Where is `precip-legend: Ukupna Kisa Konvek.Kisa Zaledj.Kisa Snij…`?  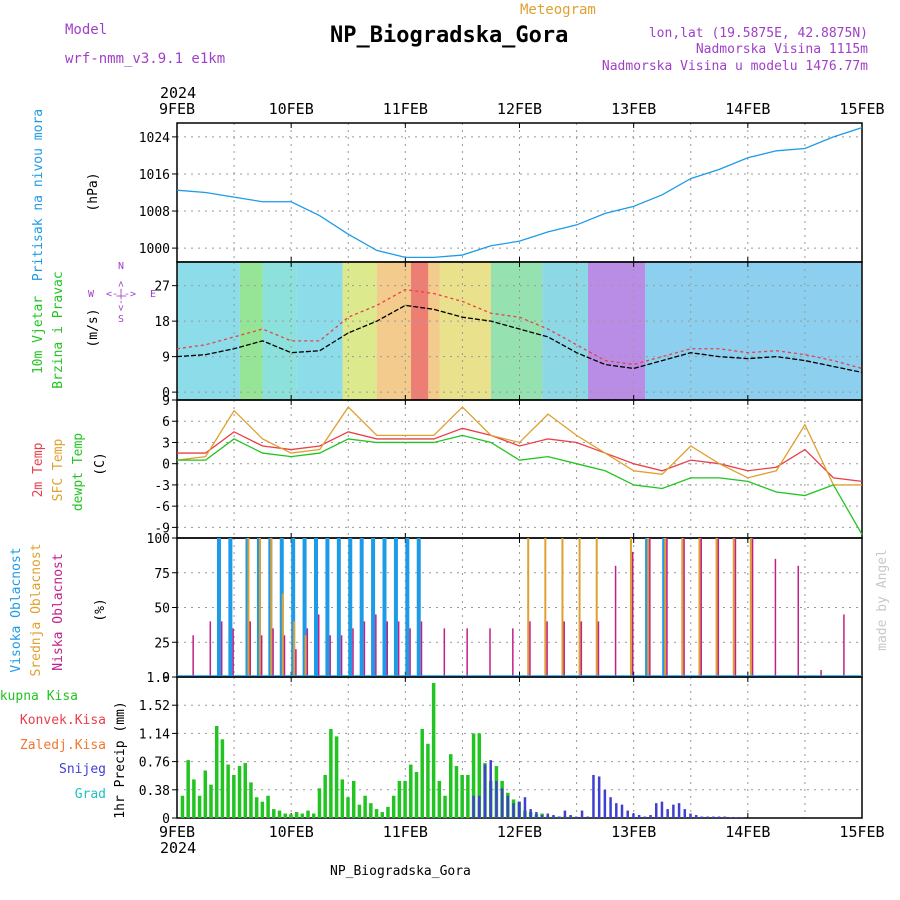
precip-legend: Ukupna Kisa Konvek.Kisa Zaledj.Kisa Snij… is located at coordinates (53, 745).